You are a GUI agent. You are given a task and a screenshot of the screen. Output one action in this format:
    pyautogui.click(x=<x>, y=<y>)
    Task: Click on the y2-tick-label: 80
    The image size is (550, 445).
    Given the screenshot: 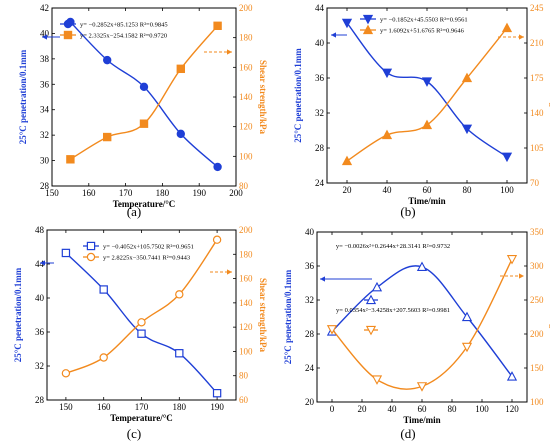 What is the action you would take?
    pyautogui.click(x=244, y=186)
    